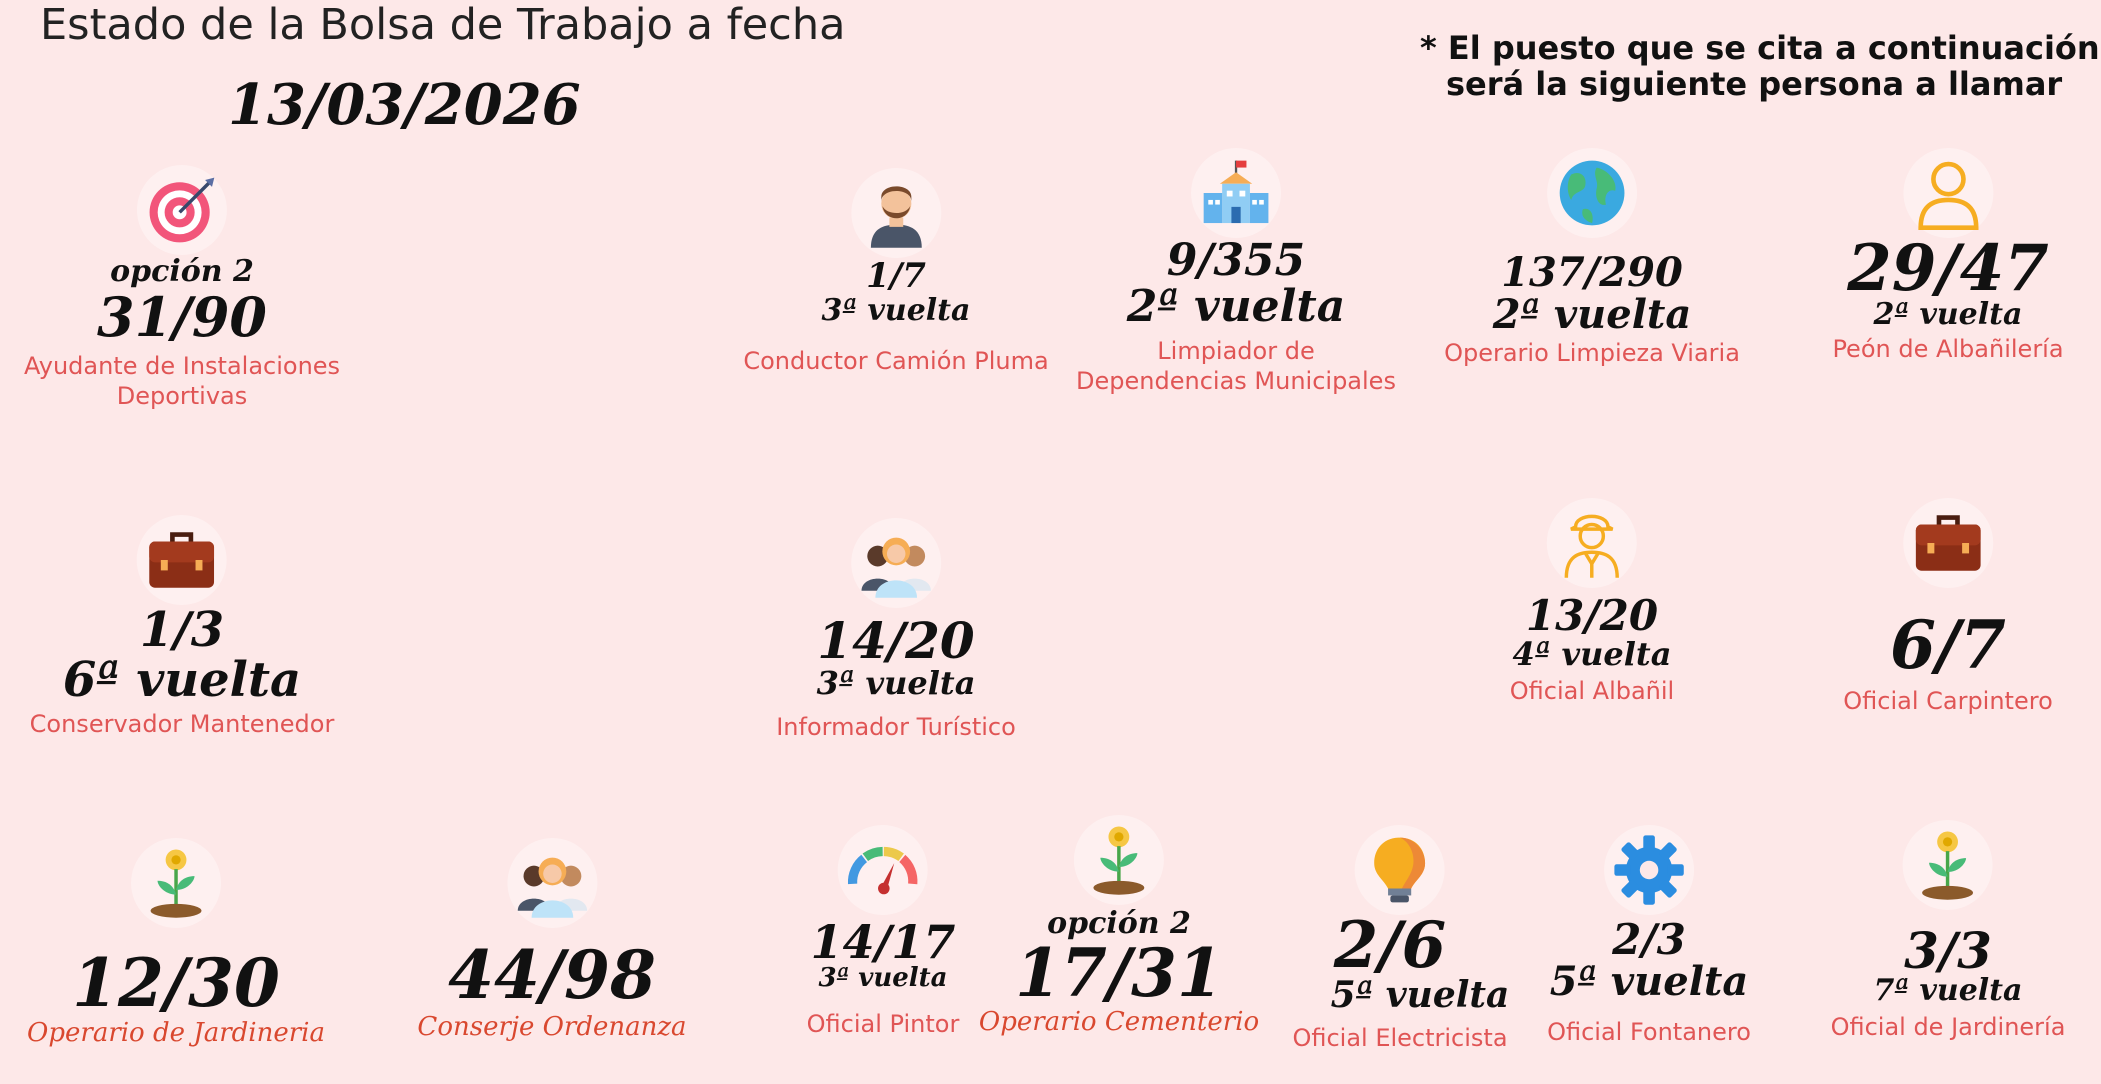  I want to click on count-text: 12/30, so click(176, 983).